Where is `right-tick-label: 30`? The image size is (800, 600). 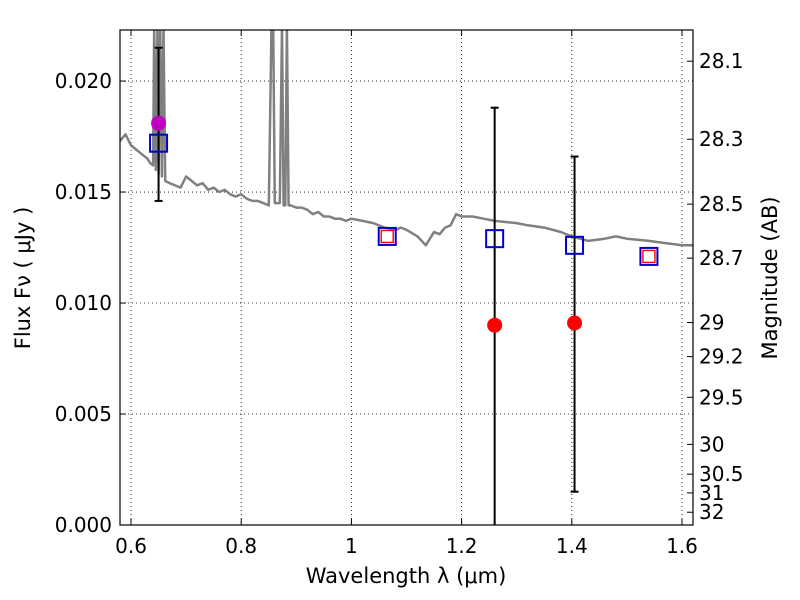 right-tick-label: 30 is located at coordinates (711, 444).